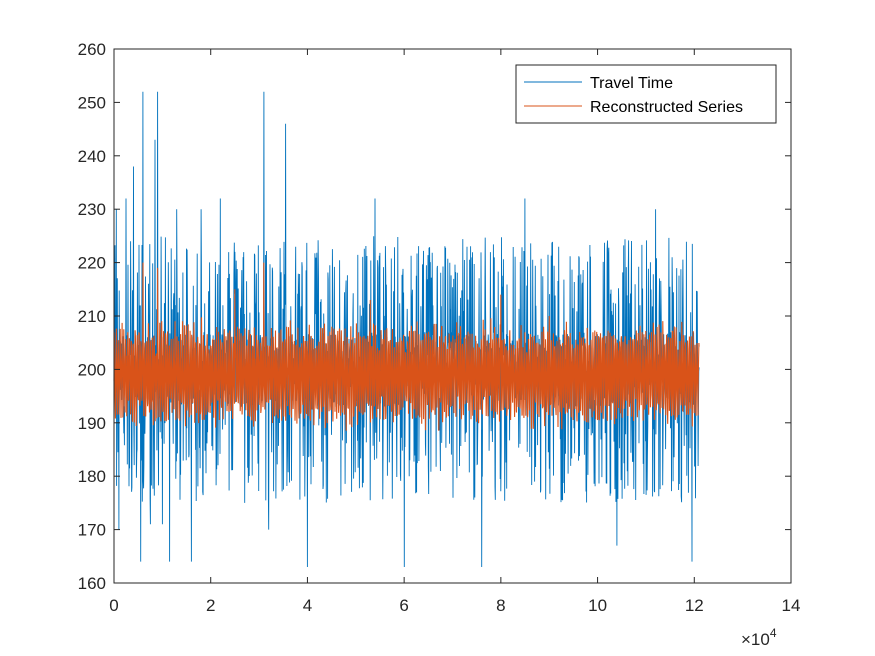 This screenshot has width=875, height=656. I want to click on x-tick-label: 8, so click(500, 605).